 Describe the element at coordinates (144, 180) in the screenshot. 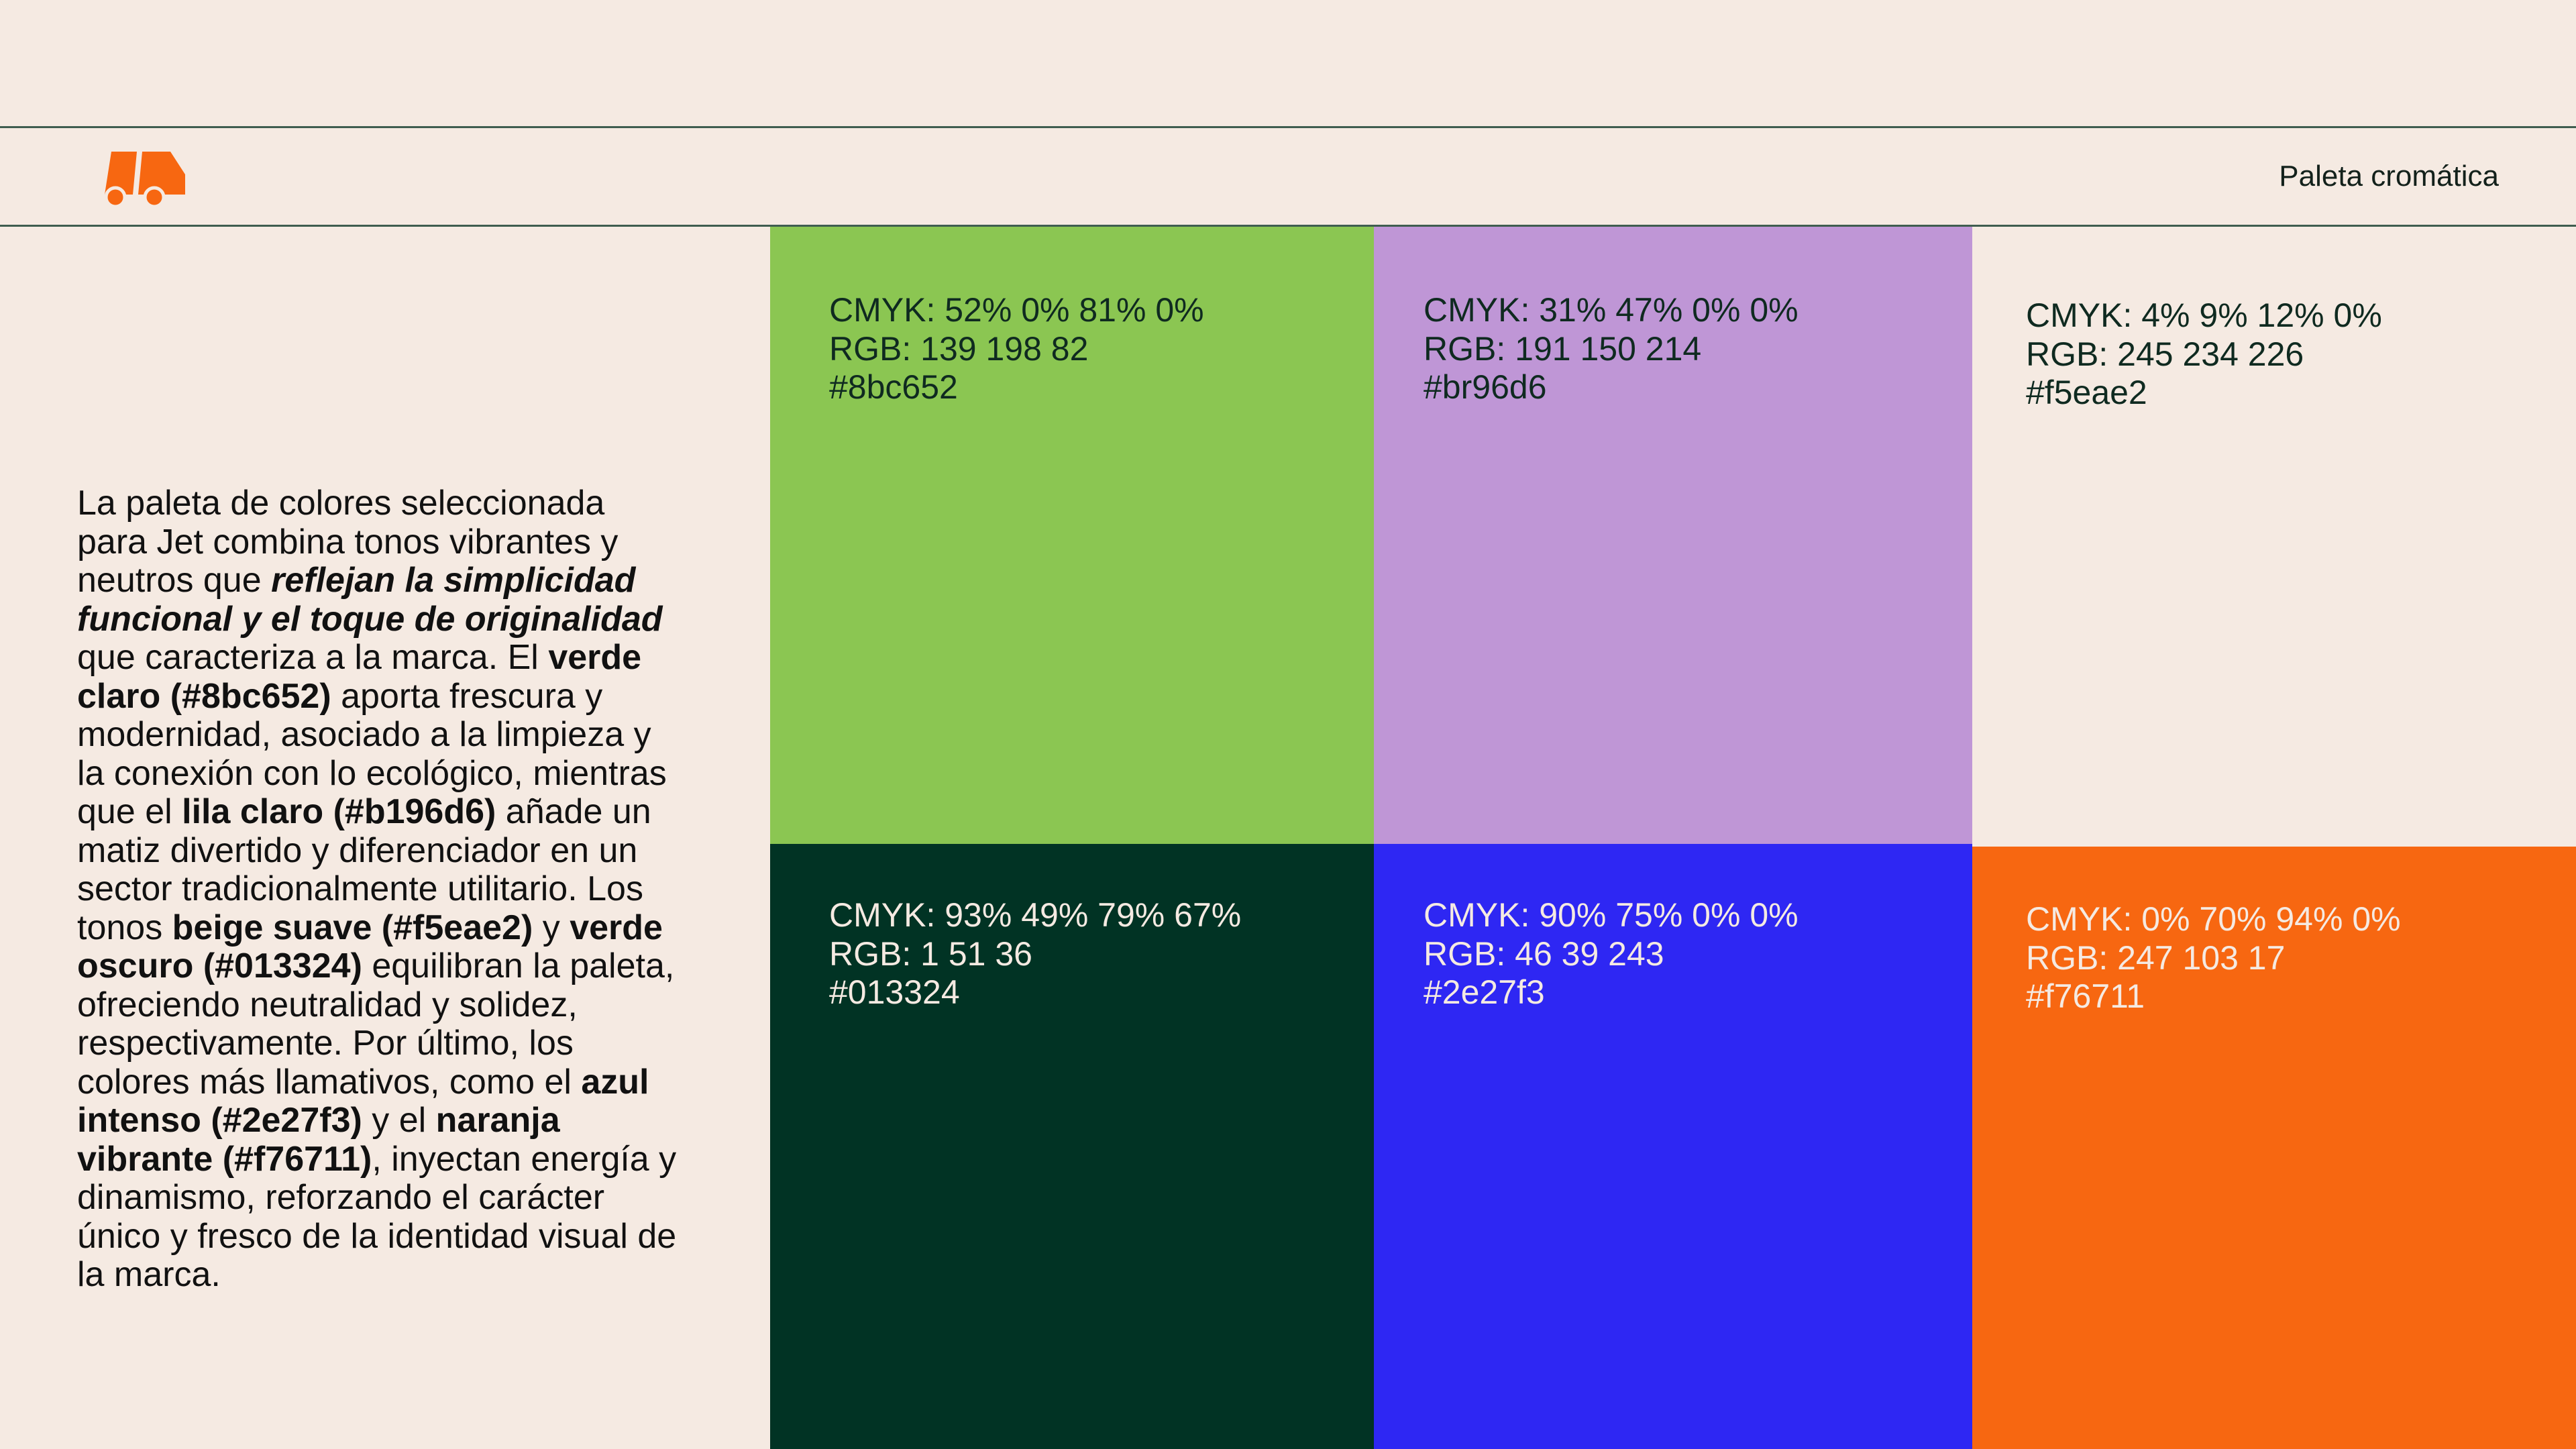

I see `truck-logo-icon` at that location.